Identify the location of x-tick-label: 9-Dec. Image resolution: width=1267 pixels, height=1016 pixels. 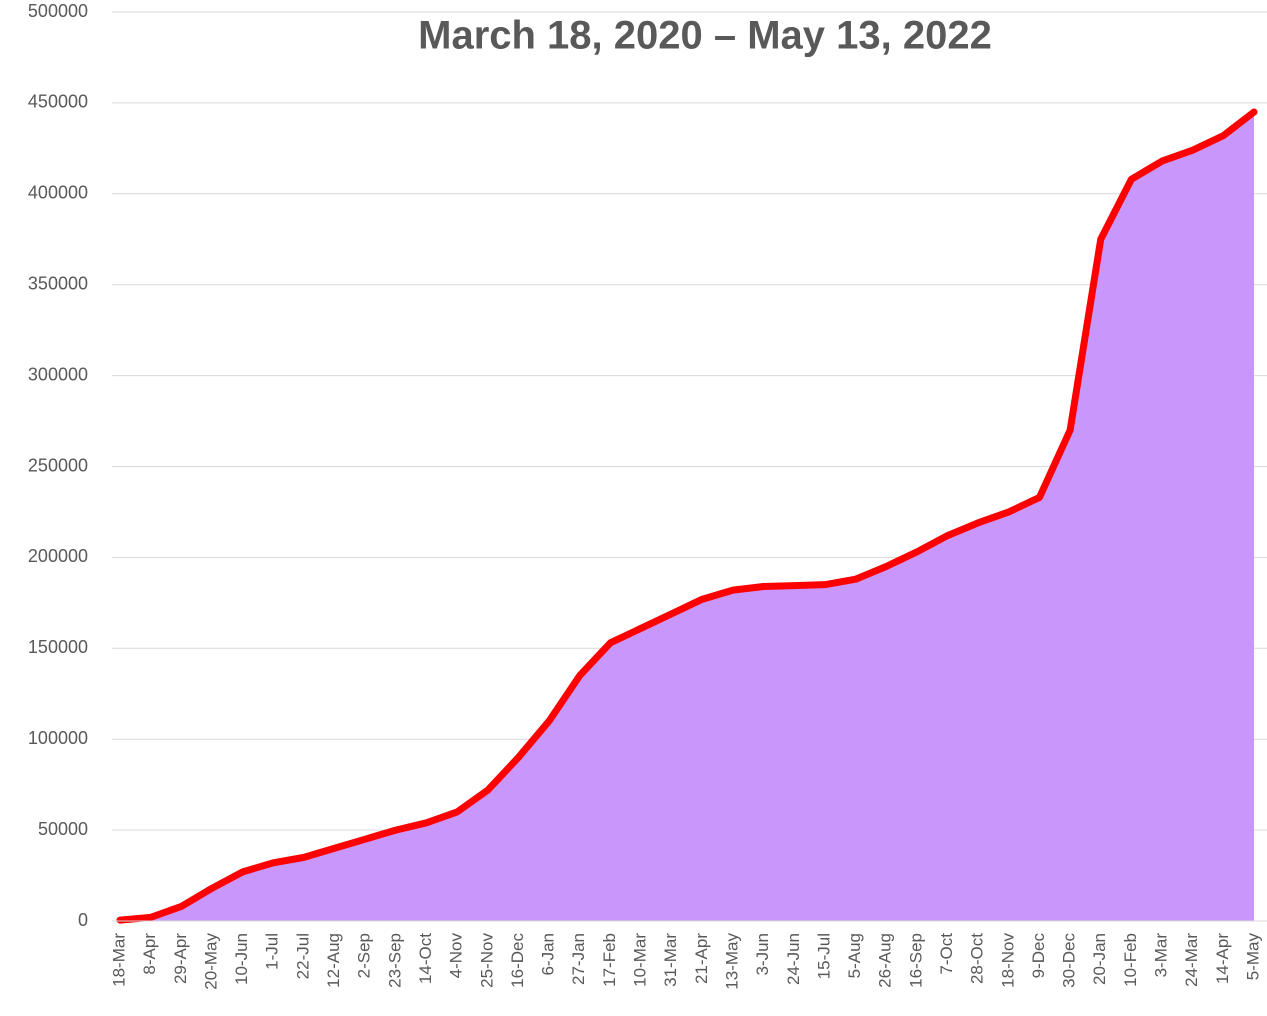
(1038, 956).